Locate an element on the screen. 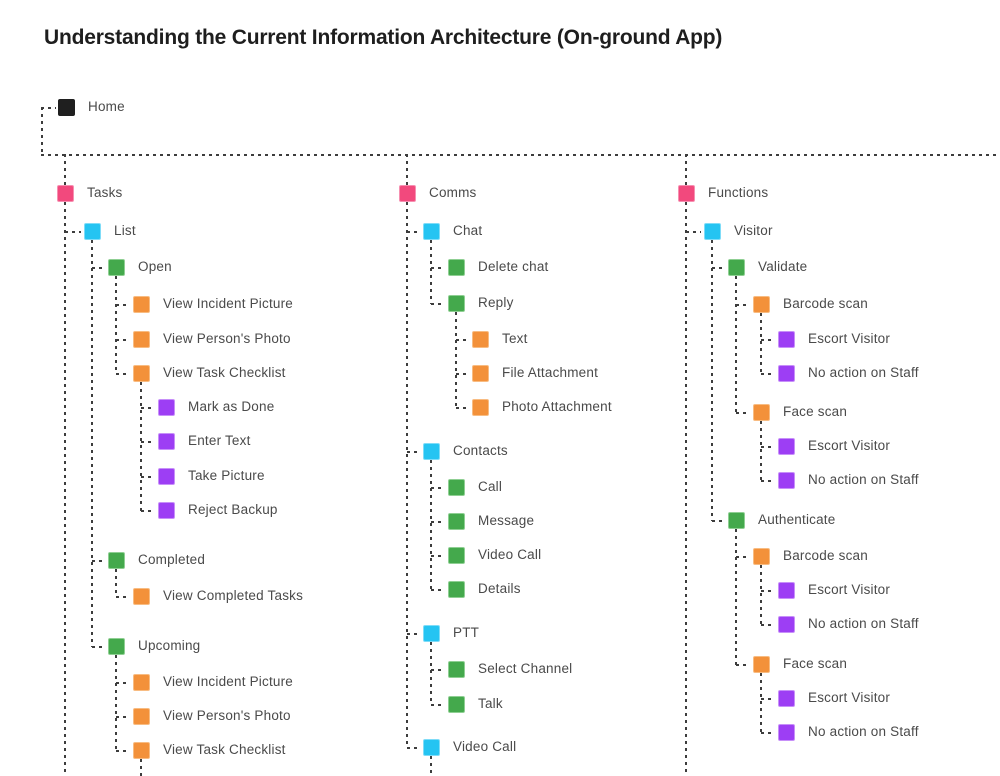 The height and width of the screenshot is (776, 1000). no-action-2-marker is located at coordinates (786, 480).